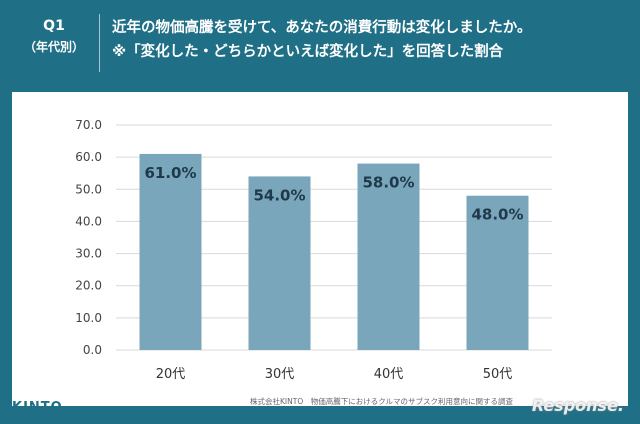  Describe the element at coordinates (308, 52) in the screenshot. I see `title-line-2: ※「変化した・どちらかといえば変化した」を回答した割合` at that location.